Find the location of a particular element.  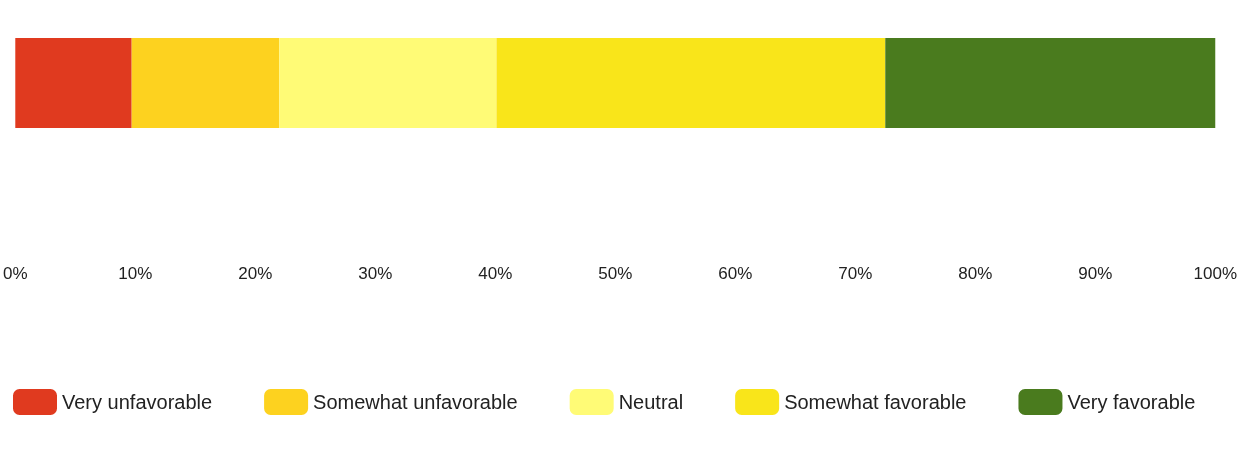

x-tick-label: 80% is located at coordinates (975, 273).